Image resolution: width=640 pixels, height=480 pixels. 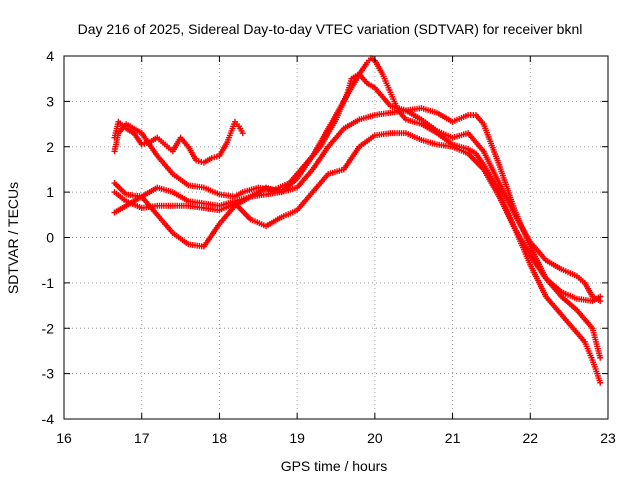 What do you see at coordinates (13, 238) in the screenshot?
I see `y-axis-label: SDTVAR / TECUs` at bounding box center [13, 238].